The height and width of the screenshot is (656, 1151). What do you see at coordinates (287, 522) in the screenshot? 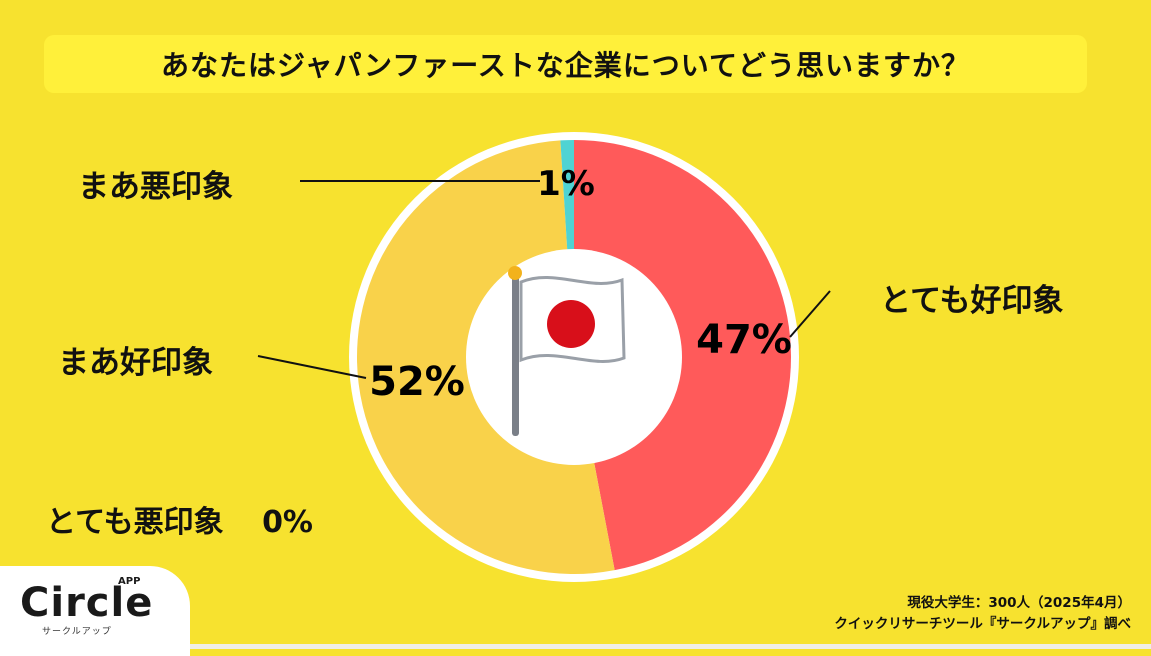
I see `pct-very-bad: 0%` at bounding box center [287, 522].